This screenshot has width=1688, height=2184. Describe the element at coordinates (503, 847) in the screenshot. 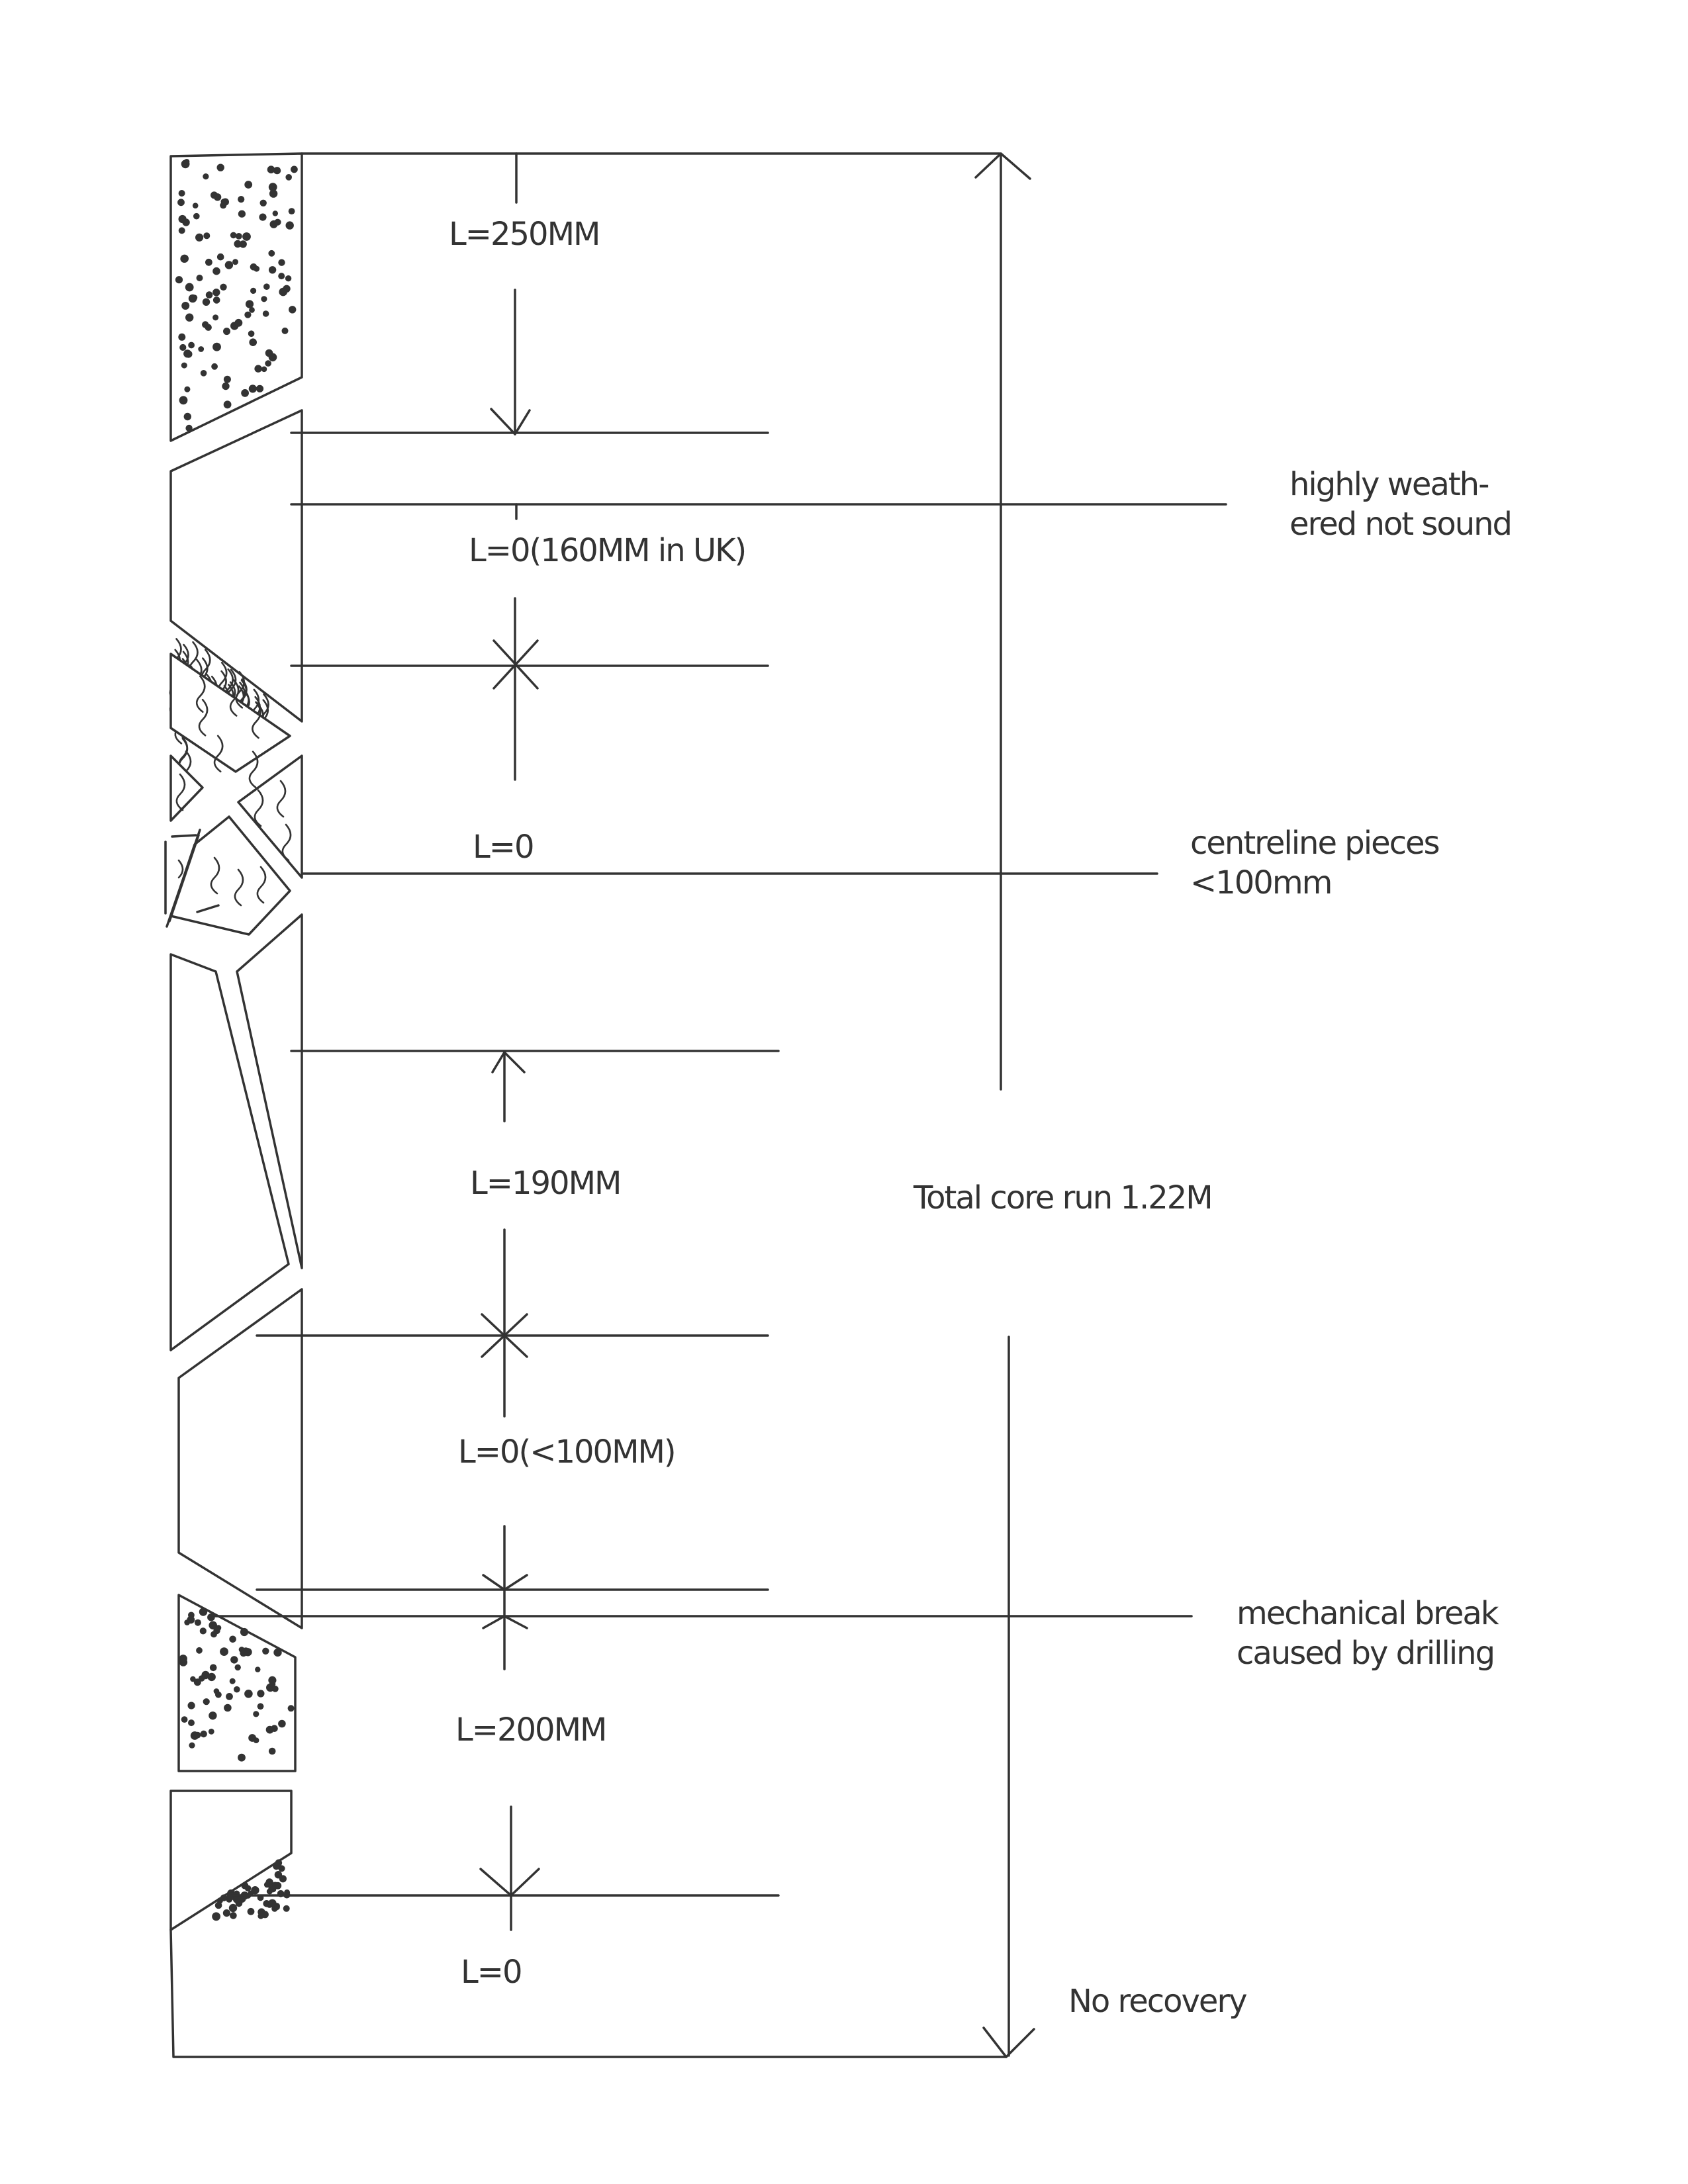

I see `length-label-centreline: L=0` at that location.